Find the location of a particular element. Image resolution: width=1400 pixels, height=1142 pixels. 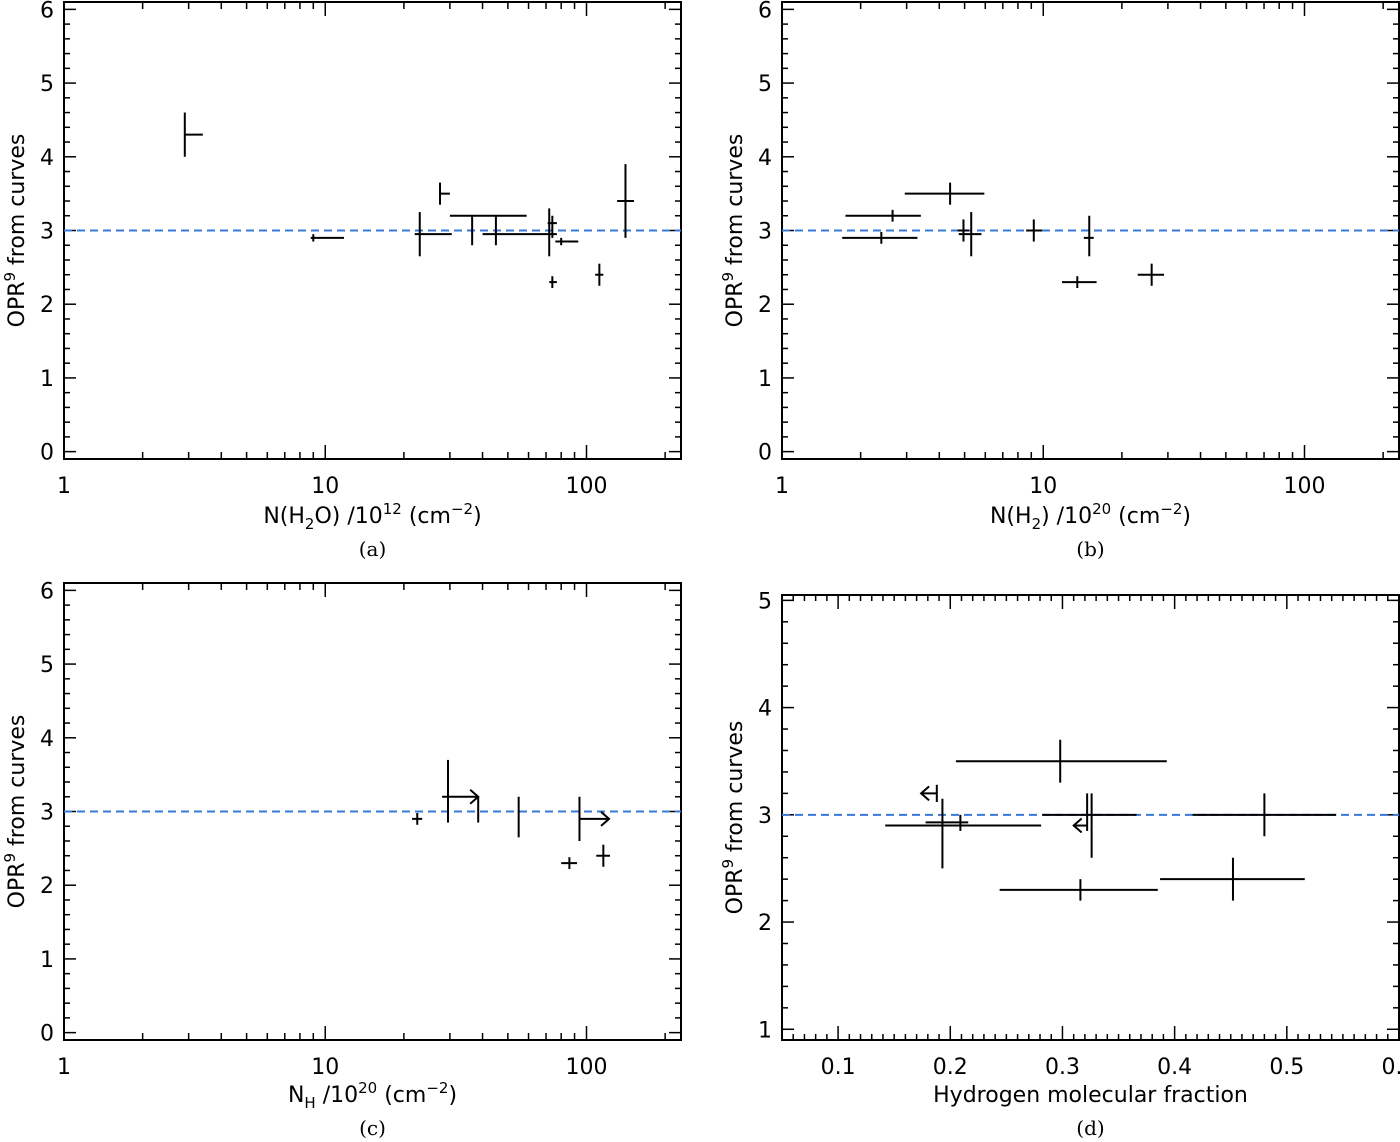

x-axis-label-part: N is located at coordinates (296, 1095).